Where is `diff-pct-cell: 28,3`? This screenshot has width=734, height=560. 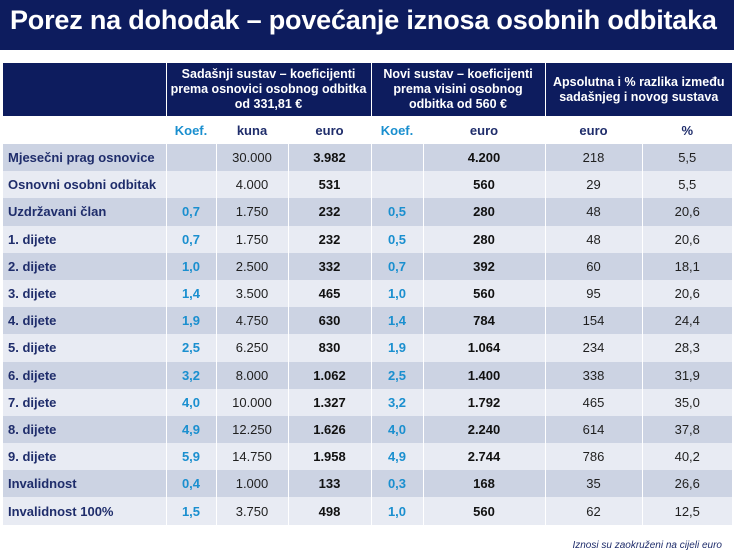
diff-pct-cell: 28,3 is located at coordinates (687, 348).